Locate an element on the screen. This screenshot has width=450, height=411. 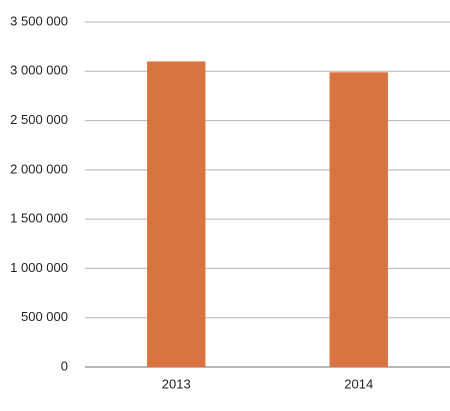
x-tick-label: 2013 is located at coordinates (176, 383).